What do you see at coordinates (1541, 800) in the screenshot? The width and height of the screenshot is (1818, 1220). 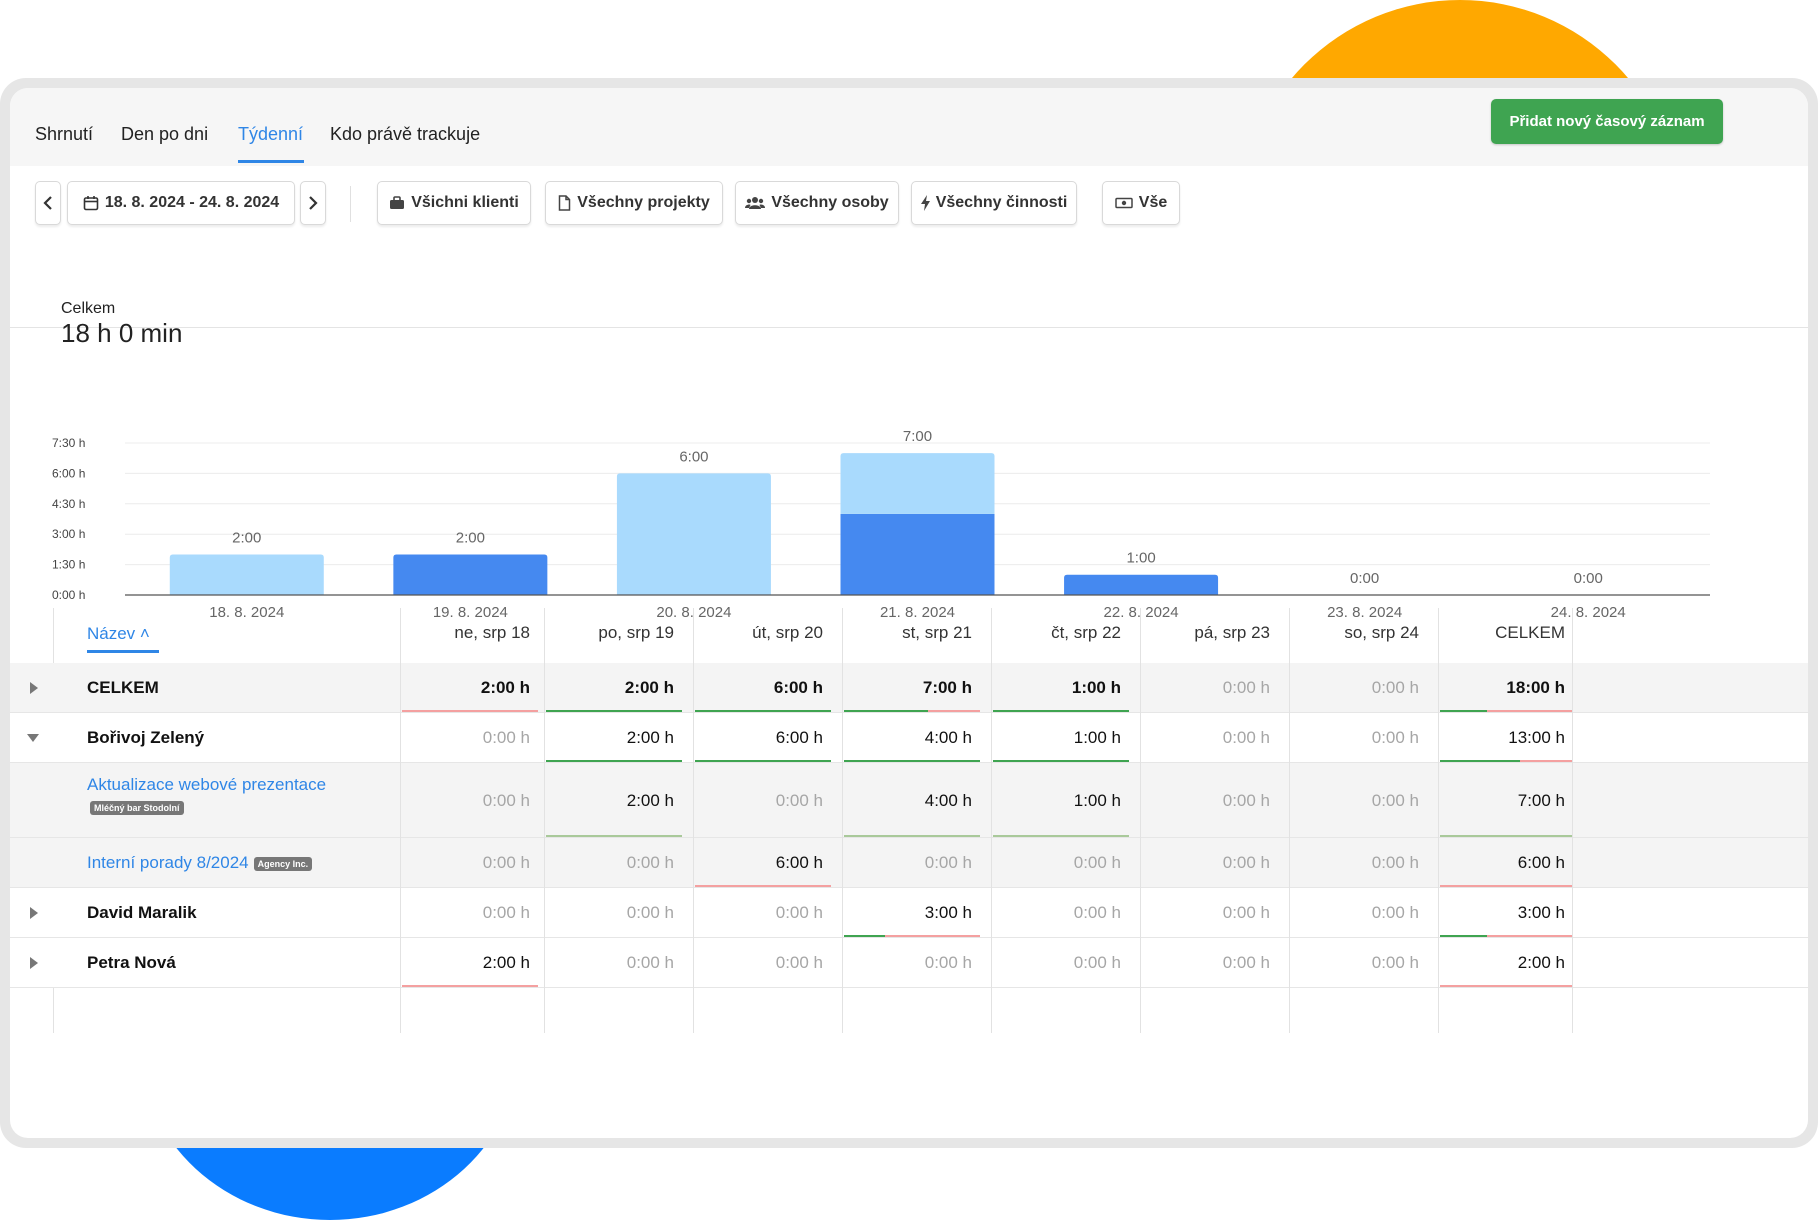 I see `row-total-value: 7:00 h` at bounding box center [1541, 800].